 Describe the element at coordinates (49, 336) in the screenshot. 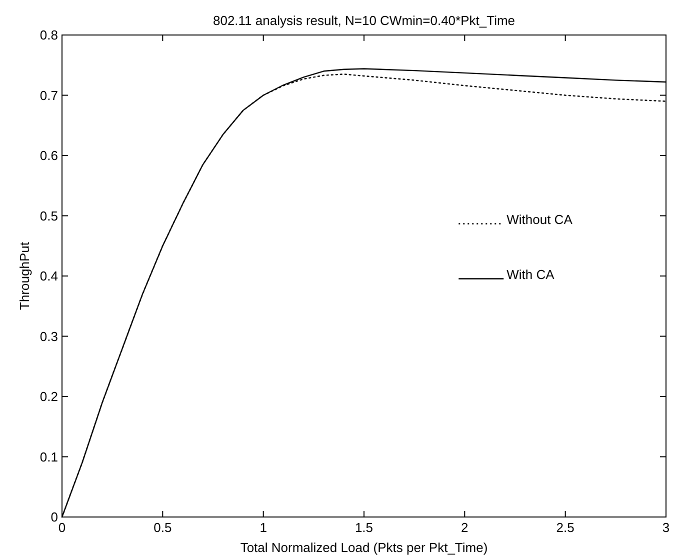

I see `y-tick-label: 0.3` at that location.